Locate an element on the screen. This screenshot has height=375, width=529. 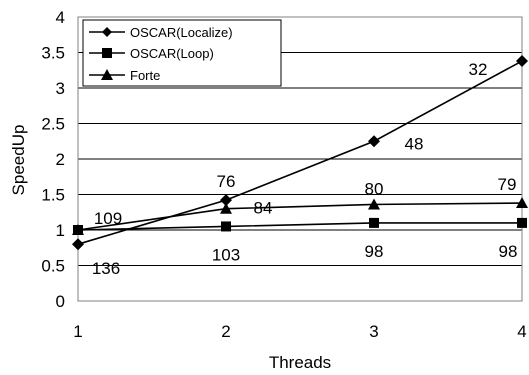
y-tick-labels: 0 0.5 1 1.5 2 2.5 3 3.5 4 is located at coordinates (53, 159).